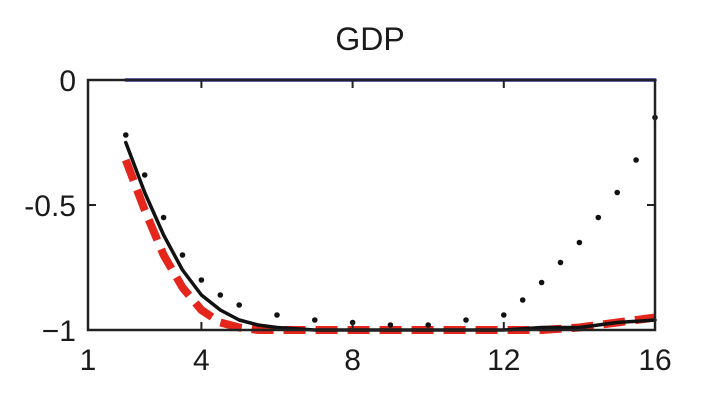  Describe the element at coordinates (352, 360) in the screenshot. I see `x-tick-label: 8` at that location.